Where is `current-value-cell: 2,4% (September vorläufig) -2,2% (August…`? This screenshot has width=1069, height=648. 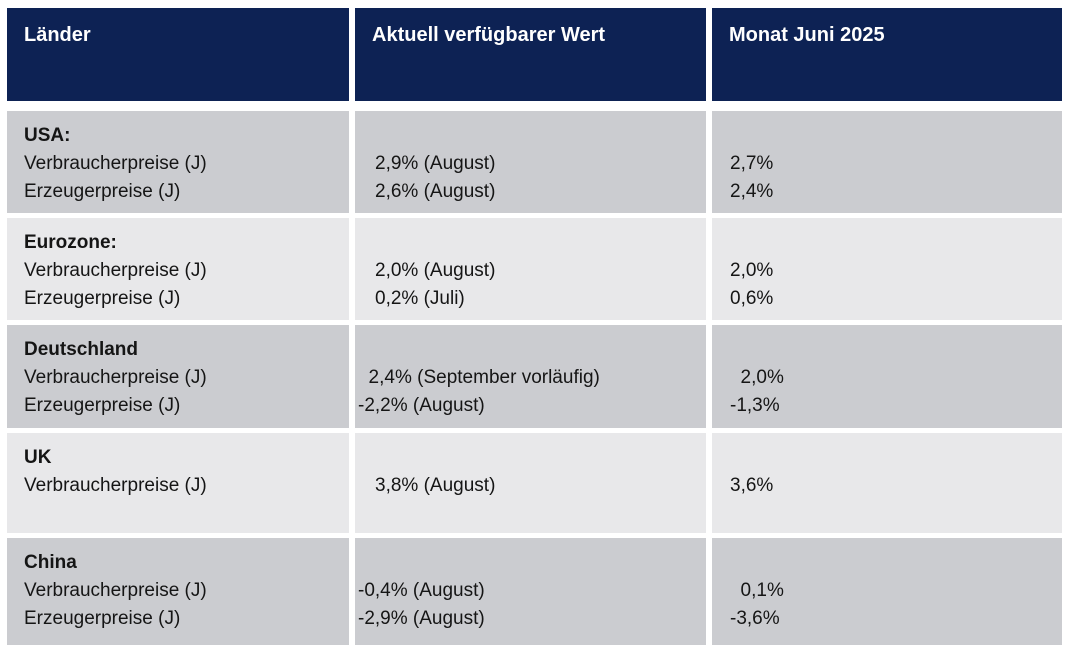
current-value-cell: 2,4% (September vorläufig) -2,2% (August… is located at coordinates (530, 376).